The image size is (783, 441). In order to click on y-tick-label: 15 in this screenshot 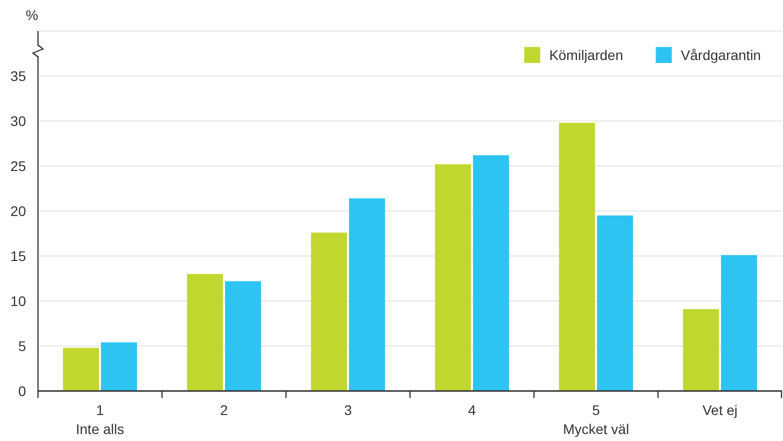, I will do `click(18, 256)`.